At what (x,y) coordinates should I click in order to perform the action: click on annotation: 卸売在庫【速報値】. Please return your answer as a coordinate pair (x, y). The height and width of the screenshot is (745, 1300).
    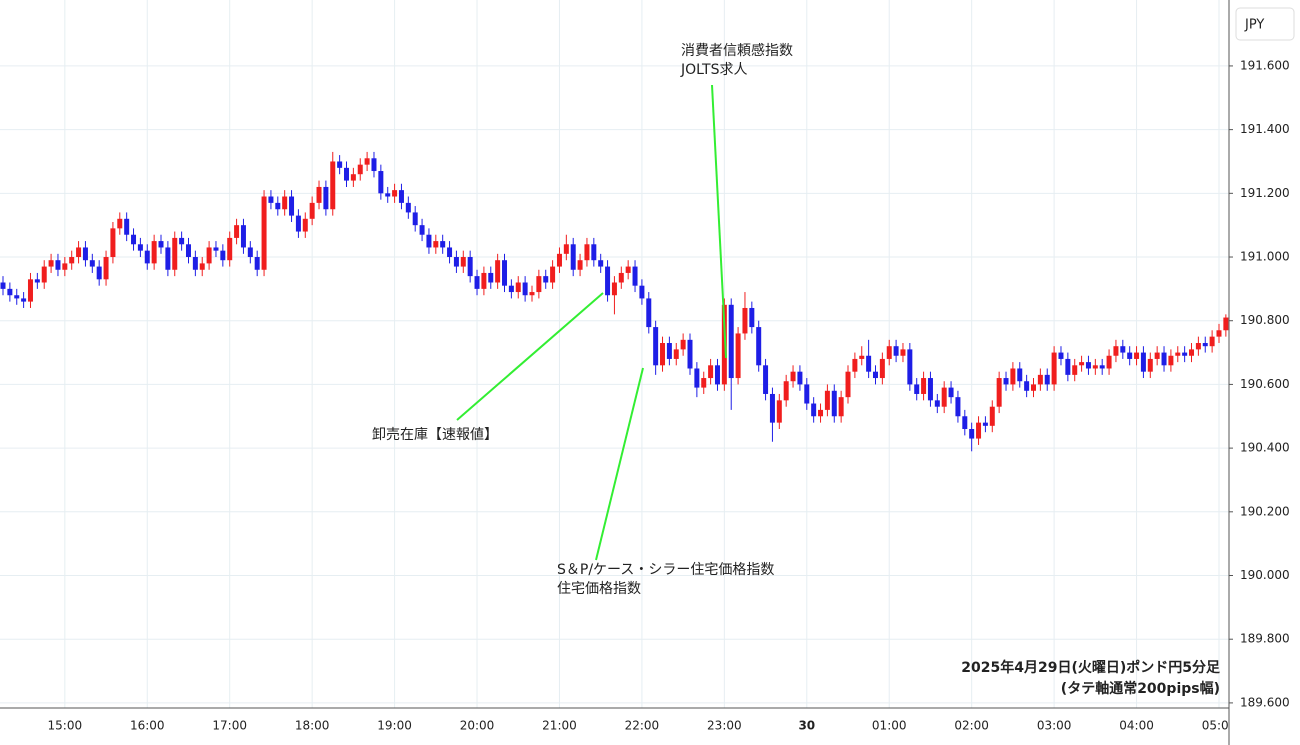
    Looking at the image, I should click on (435, 434).